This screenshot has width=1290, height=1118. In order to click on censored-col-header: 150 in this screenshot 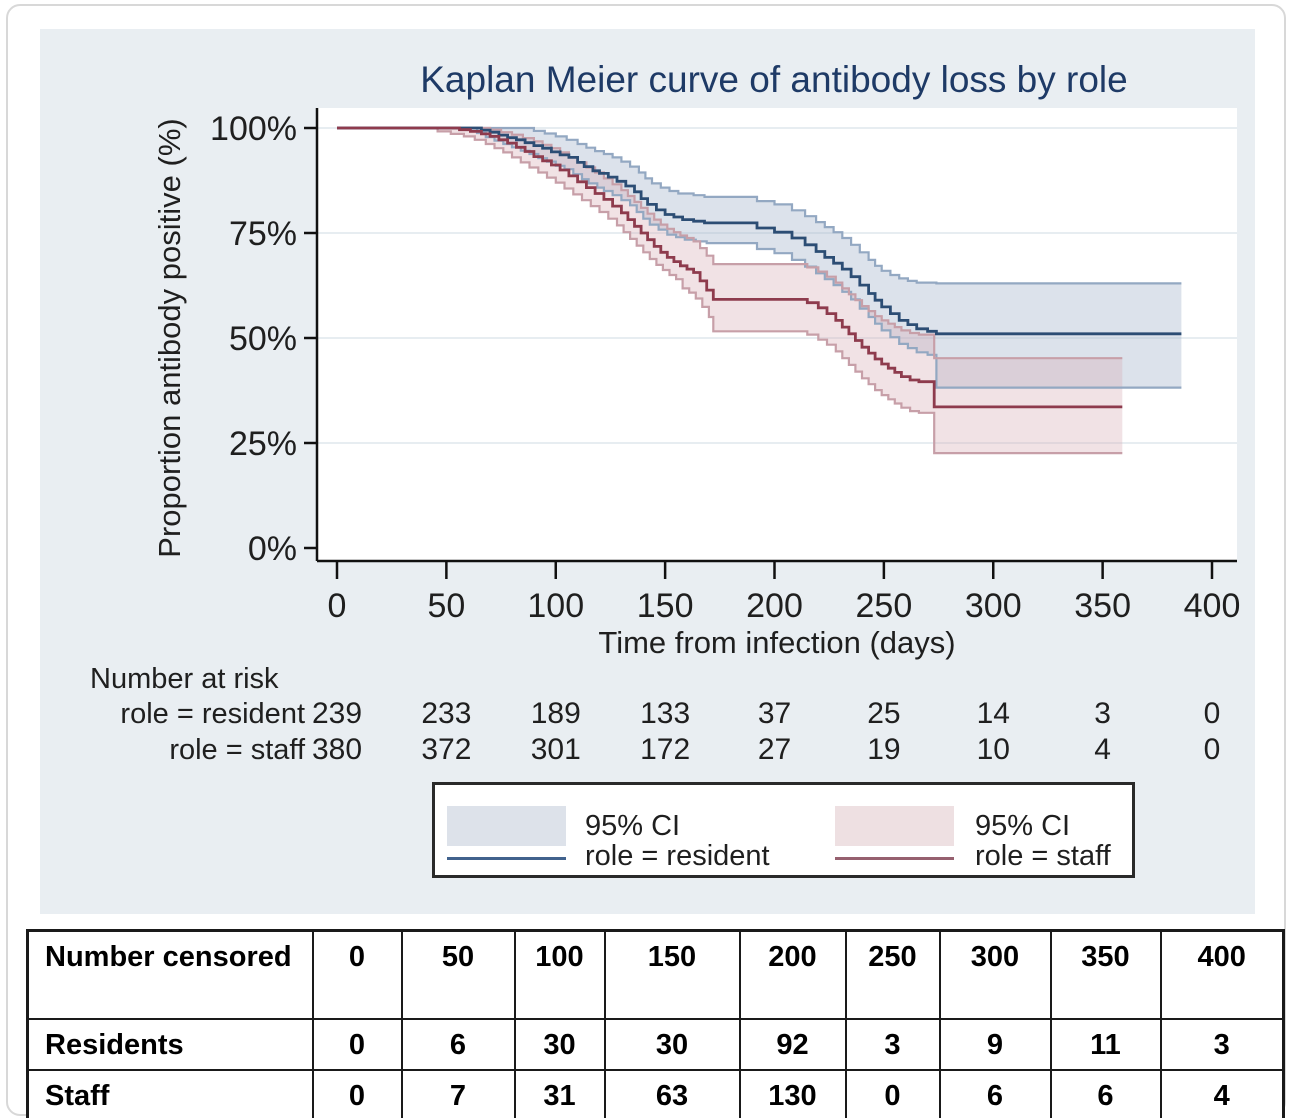, I will do `click(672, 974)`.